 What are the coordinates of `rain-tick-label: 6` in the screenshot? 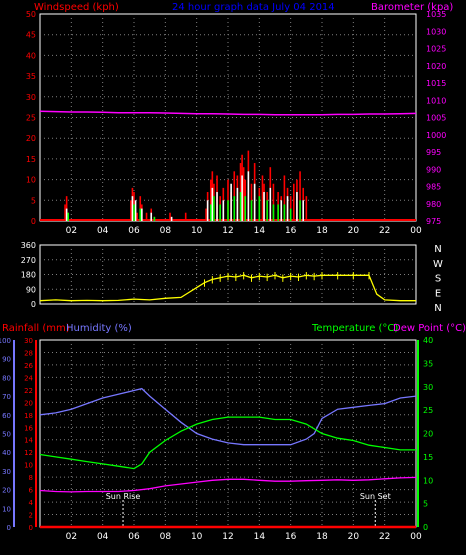 It's located at (31, 491).